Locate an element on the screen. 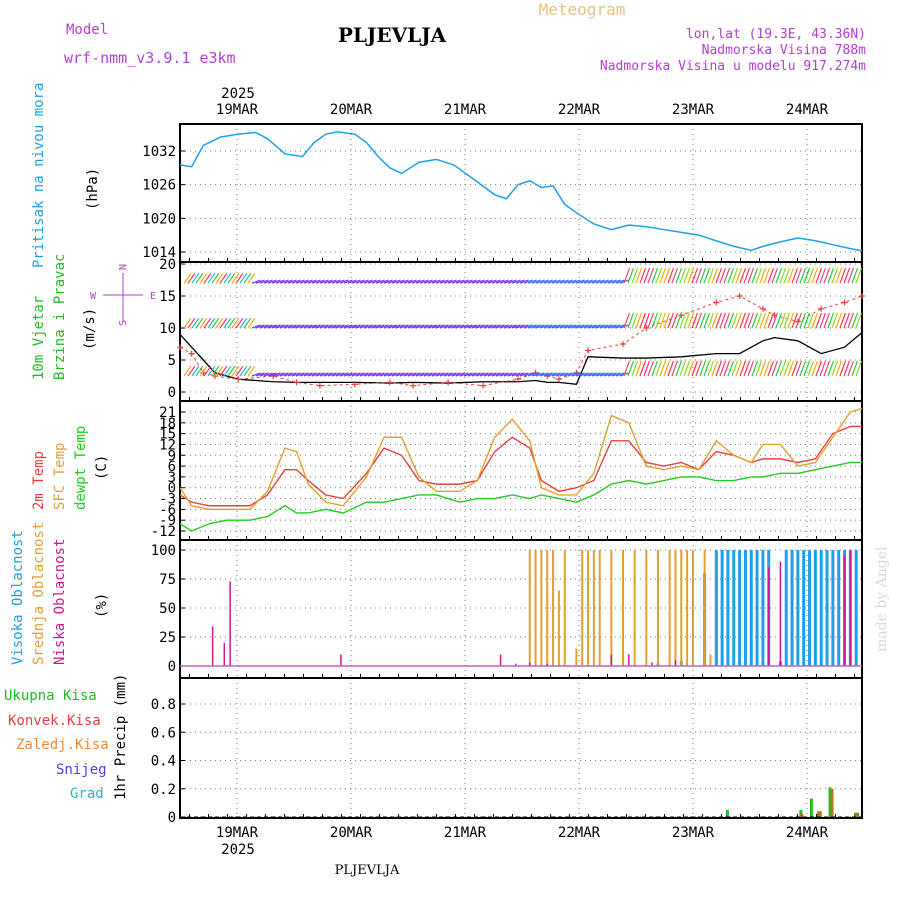 The image size is (900, 900). day-label-bottom: 21MAR is located at coordinates (465, 833).